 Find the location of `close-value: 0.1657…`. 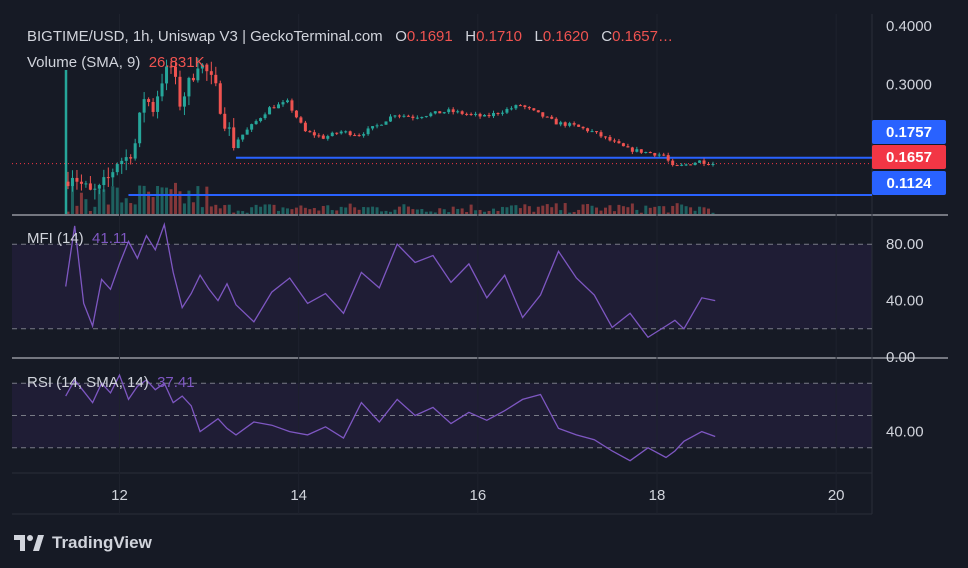

close-value: 0.1657… is located at coordinates (642, 36).